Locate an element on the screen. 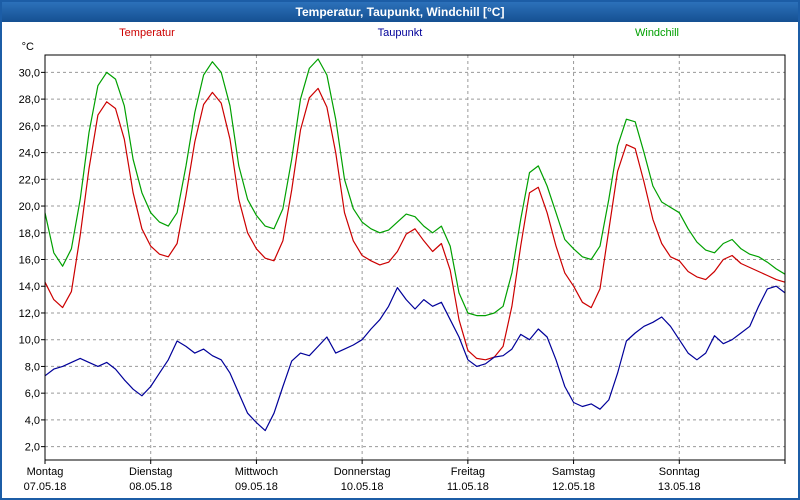  legend-taupunkt: Taupunkt is located at coordinates (400, 33).